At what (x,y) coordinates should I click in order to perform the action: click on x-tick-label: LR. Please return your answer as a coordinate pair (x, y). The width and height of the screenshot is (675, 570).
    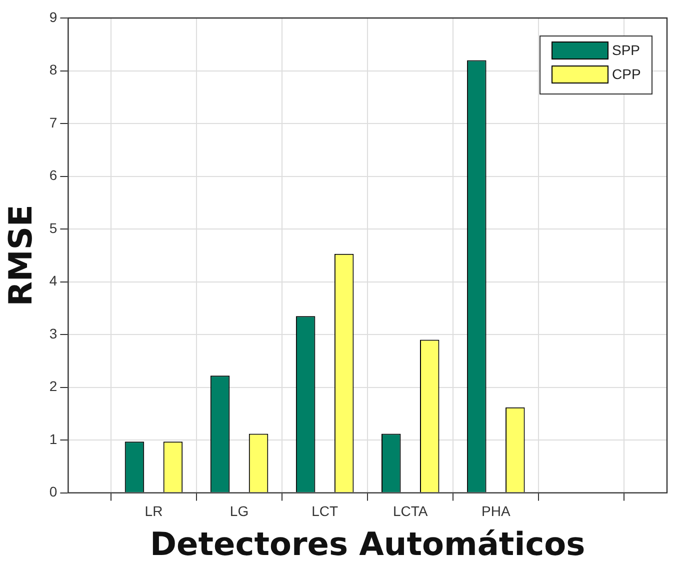
    Looking at the image, I should click on (153, 511).